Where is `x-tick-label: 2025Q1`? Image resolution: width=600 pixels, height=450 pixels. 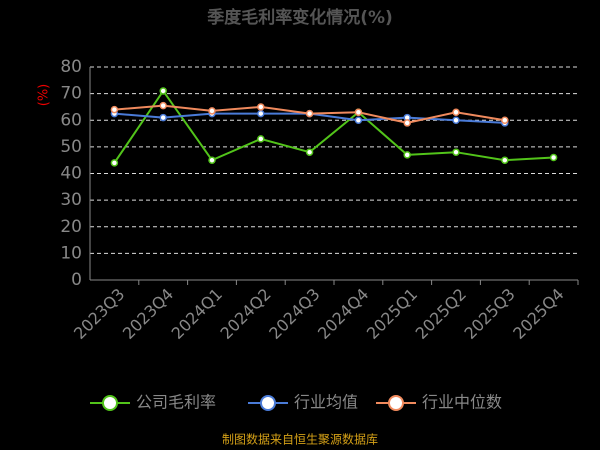 x-tick-label: 2025Q1 is located at coordinates (392, 314).